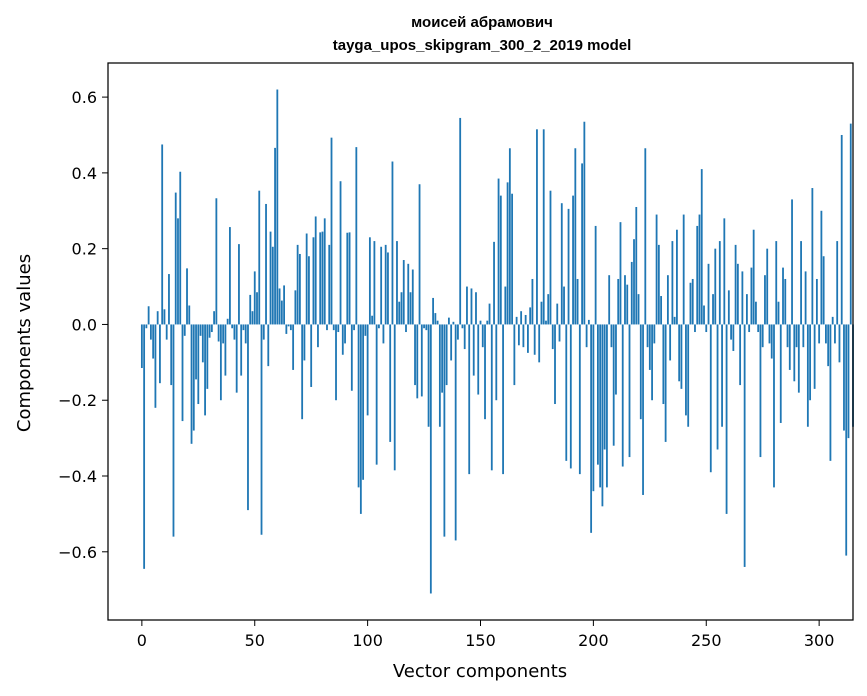  I want to click on chart-title: моисей абрамович, so click(482, 22).